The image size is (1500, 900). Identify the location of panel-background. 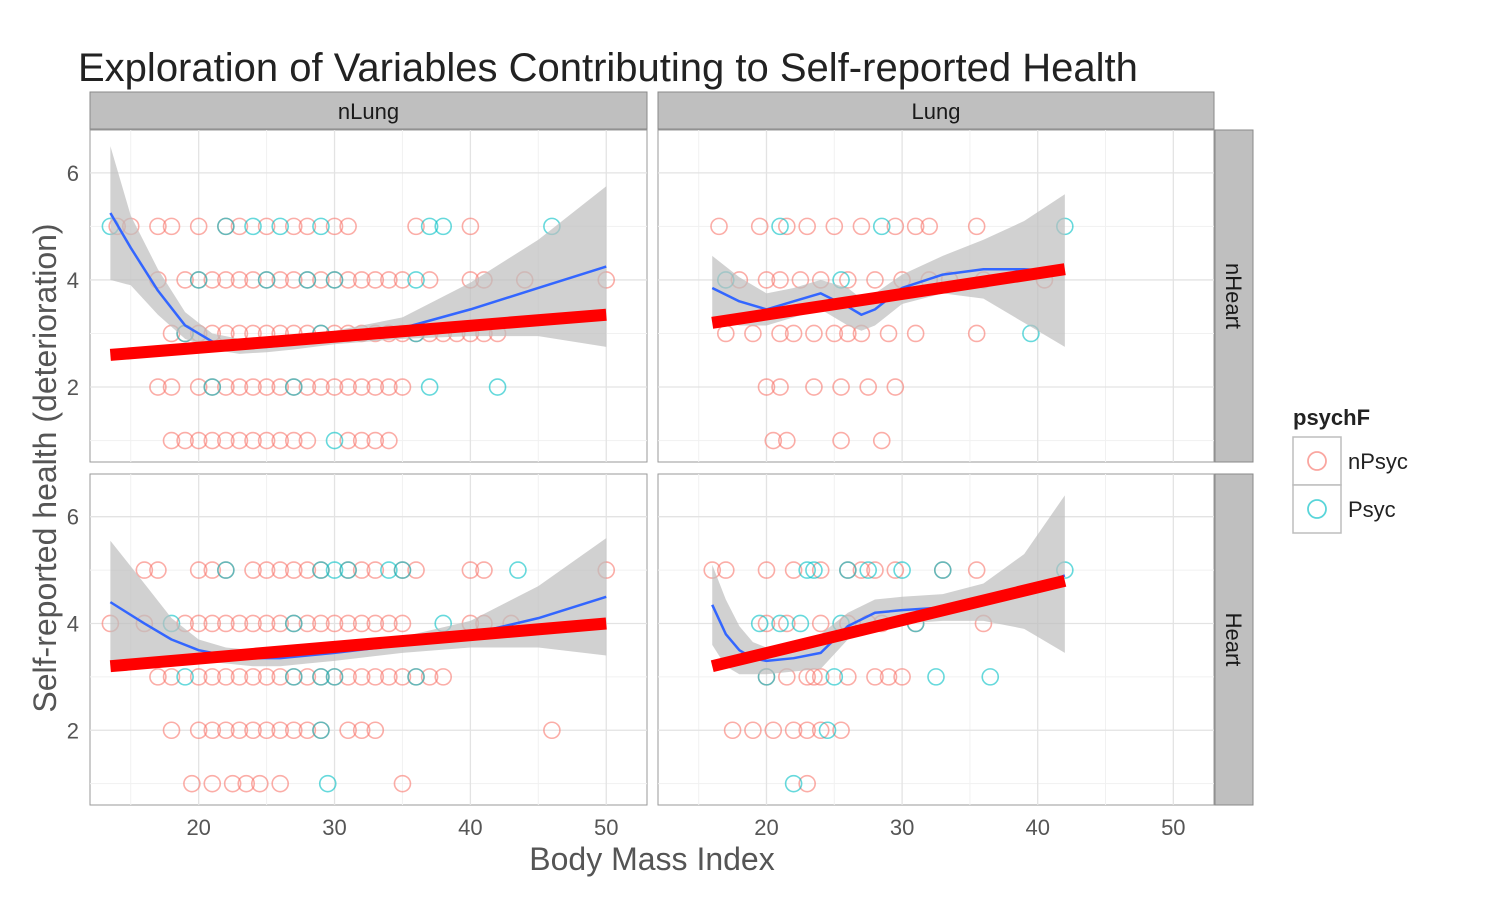
(936, 639).